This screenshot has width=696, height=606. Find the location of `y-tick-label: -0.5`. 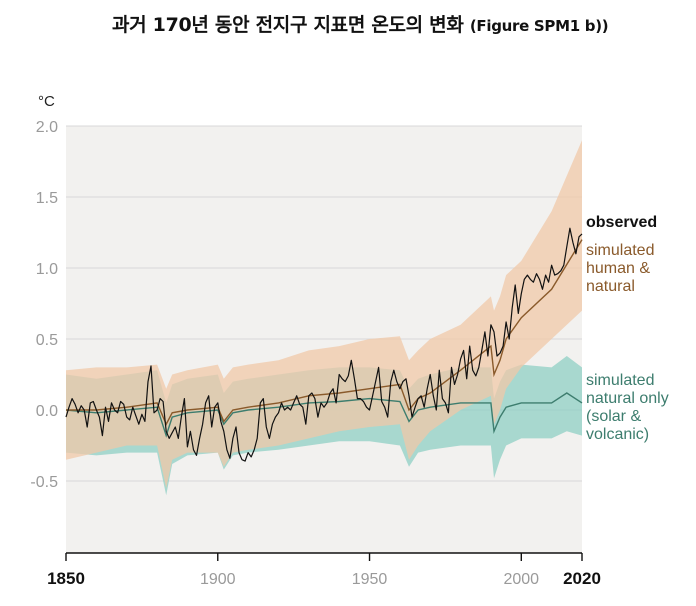

y-tick-label: -0.5 is located at coordinates (44, 482).